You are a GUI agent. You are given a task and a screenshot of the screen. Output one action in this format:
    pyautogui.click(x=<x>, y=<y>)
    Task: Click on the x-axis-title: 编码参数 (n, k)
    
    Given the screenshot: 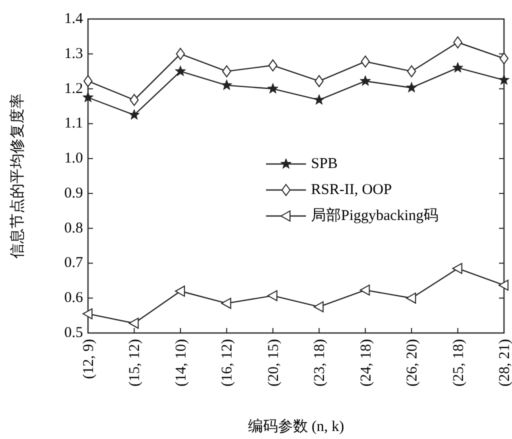 What is the action you would take?
    pyautogui.click(x=296, y=426)
    